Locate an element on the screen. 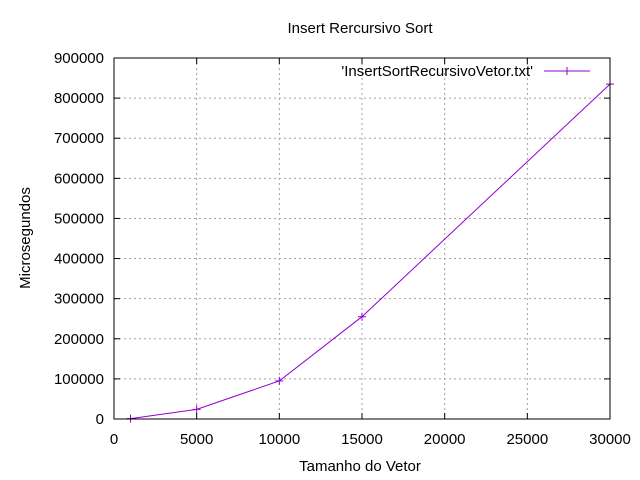  y-tick-label: 700000 is located at coordinates (79, 138).